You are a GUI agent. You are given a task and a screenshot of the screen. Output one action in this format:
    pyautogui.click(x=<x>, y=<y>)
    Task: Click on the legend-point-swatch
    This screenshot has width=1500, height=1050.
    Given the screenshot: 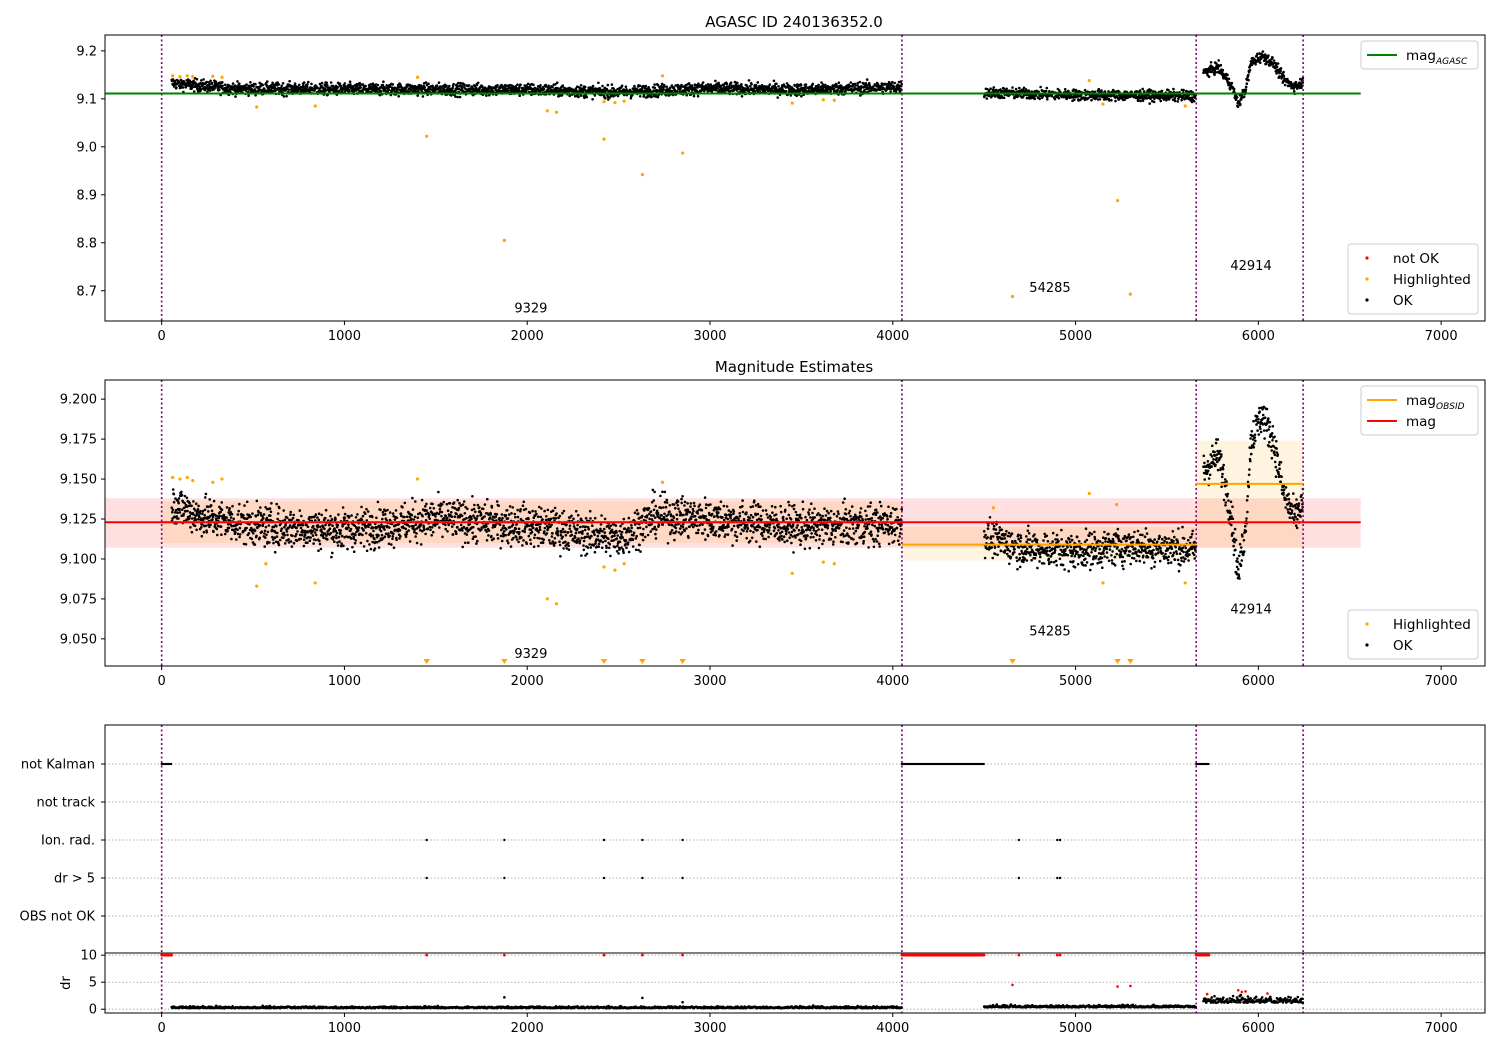 What is the action you would take?
    pyautogui.click(x=1367, y=279)
    